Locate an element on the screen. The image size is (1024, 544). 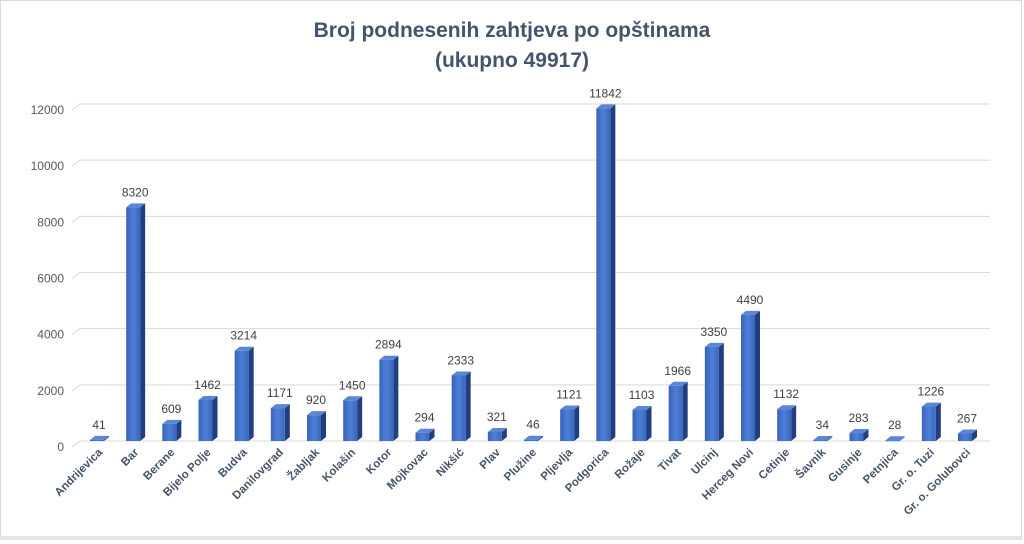
x-category-label: Kolašin is located at coordinates (339, 466).